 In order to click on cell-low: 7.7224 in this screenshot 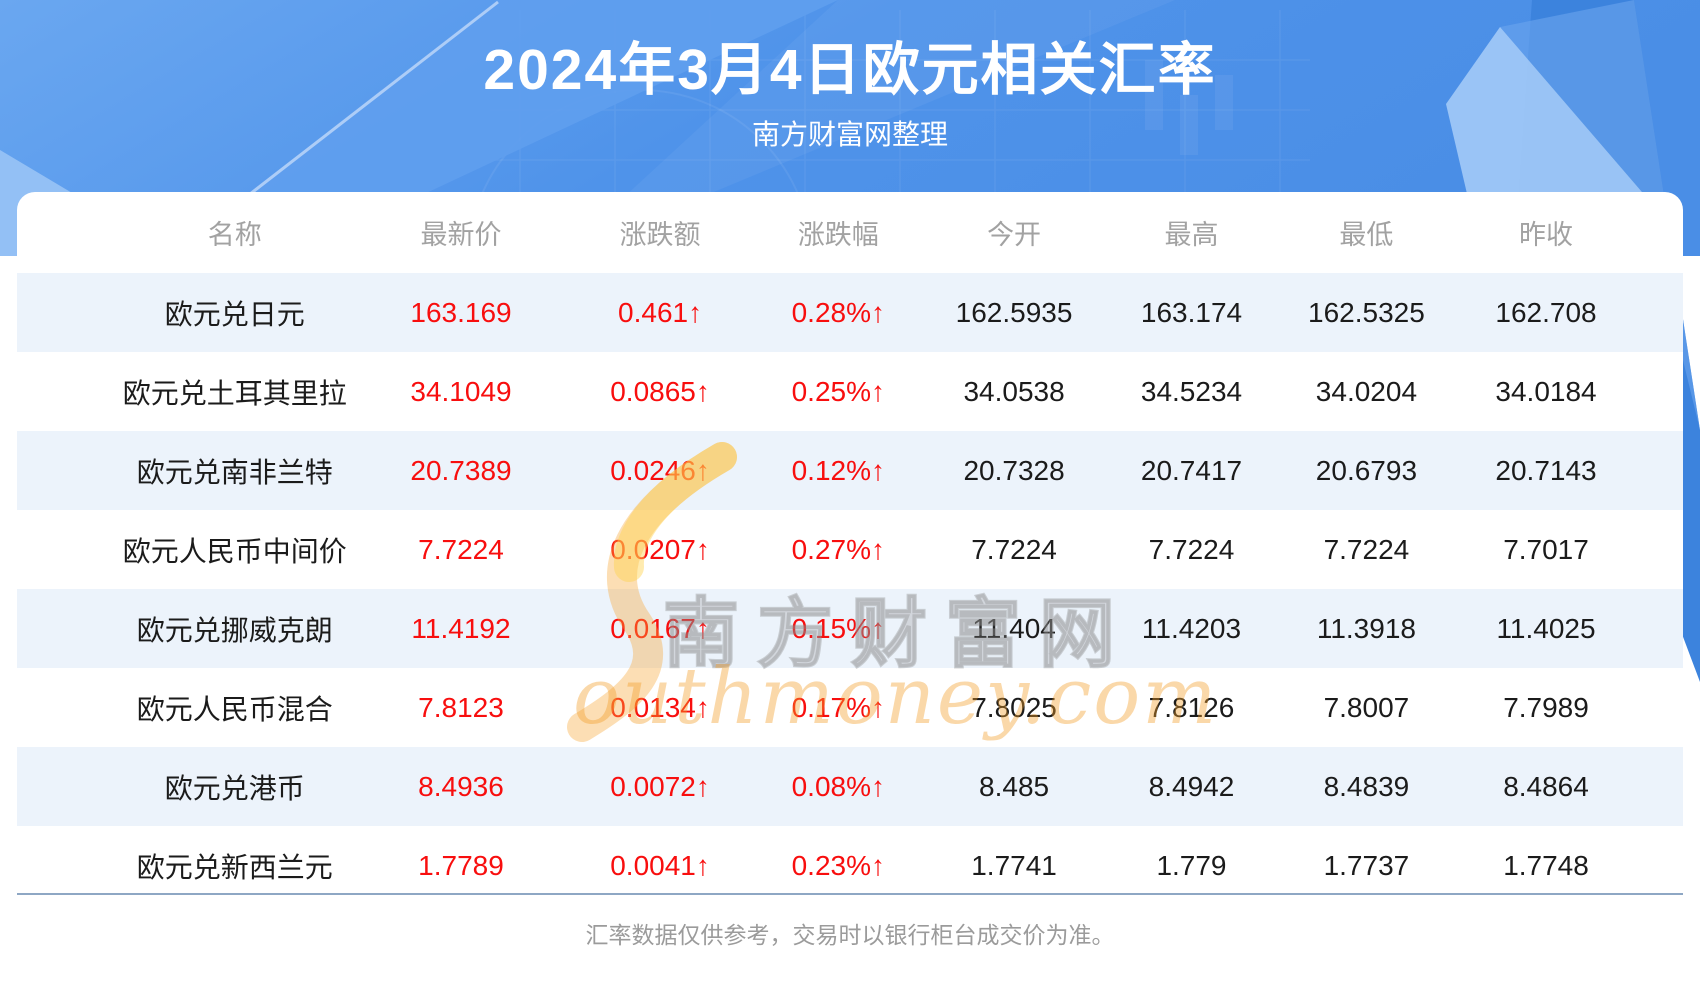, I will do `click(1366, 549)`.